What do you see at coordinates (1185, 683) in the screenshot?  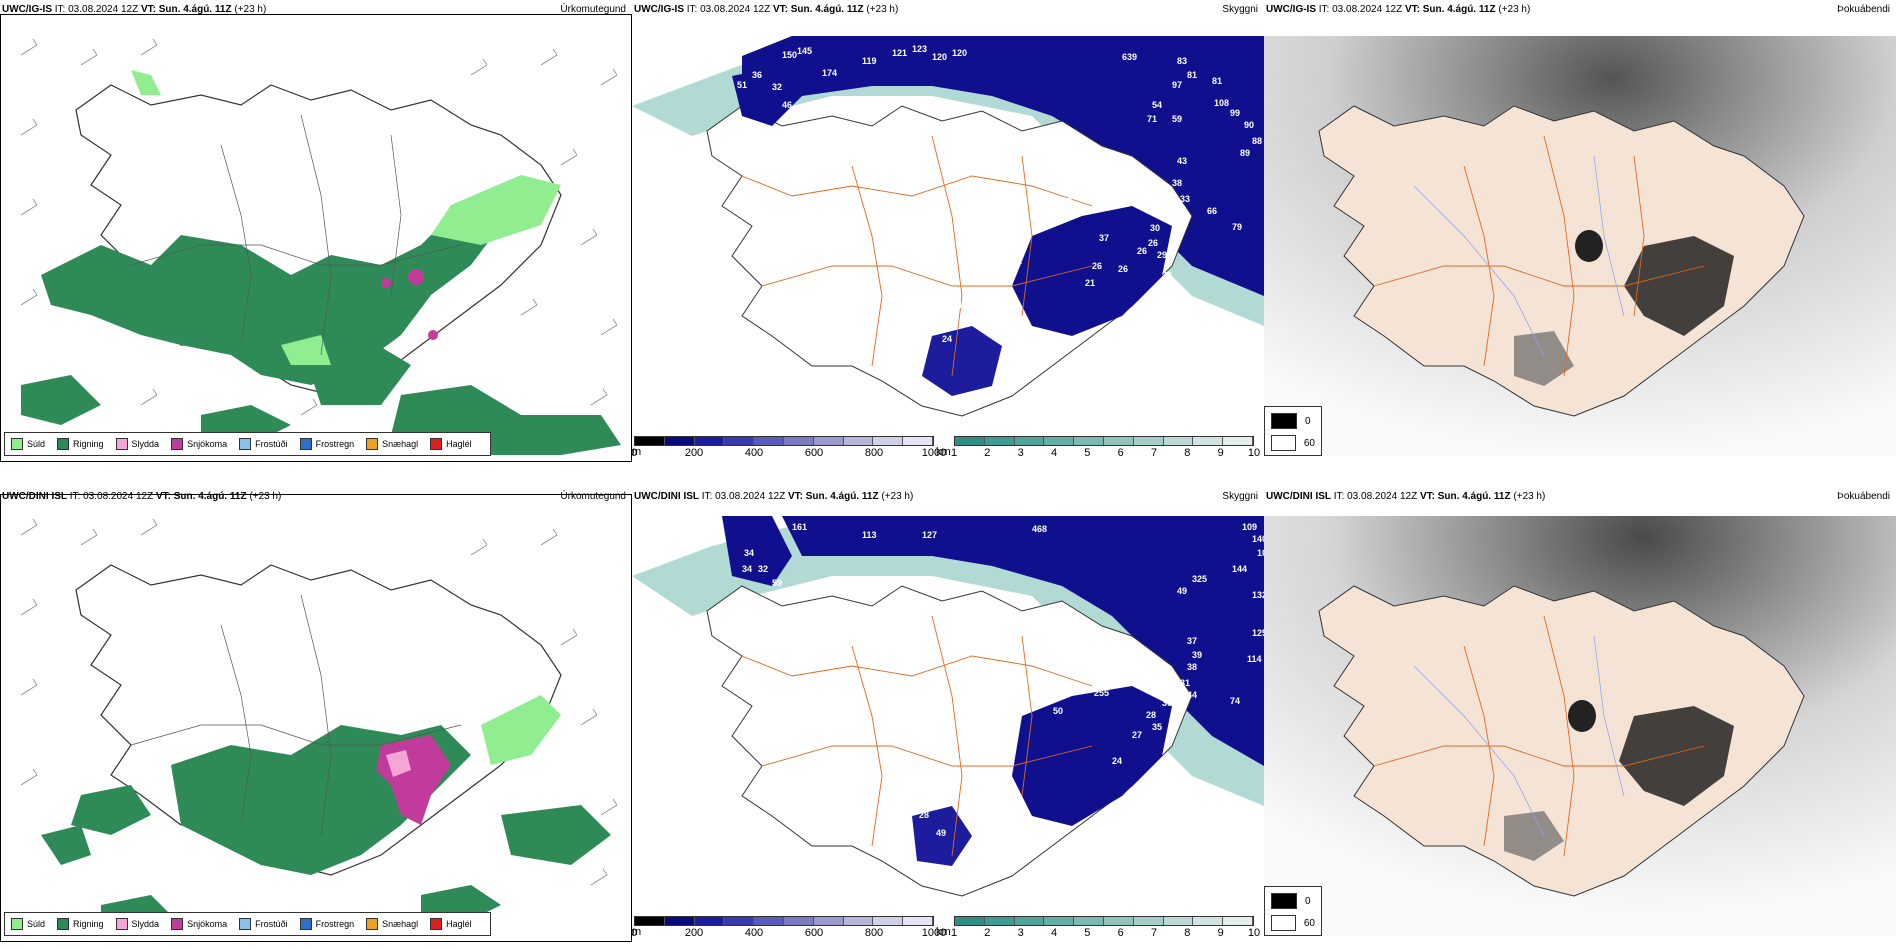 I see `cloud-base-value: 31` at bounding box center [1185, 683].